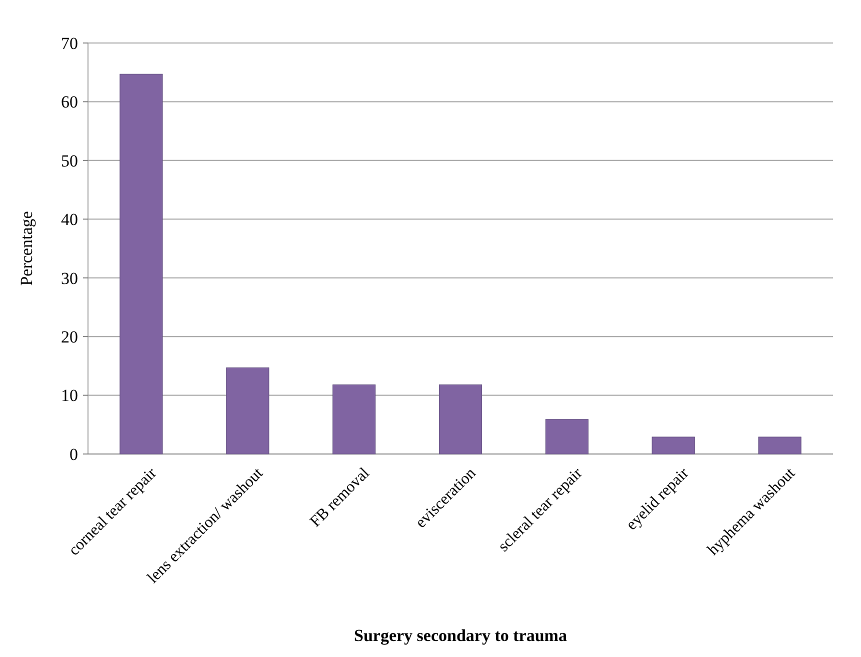 This screenshot has height=657, width=861. What do you see at coordinates (69, 337) in the screenshot?
I see `y-tick-label: 20` at bounding box center [69, 337].